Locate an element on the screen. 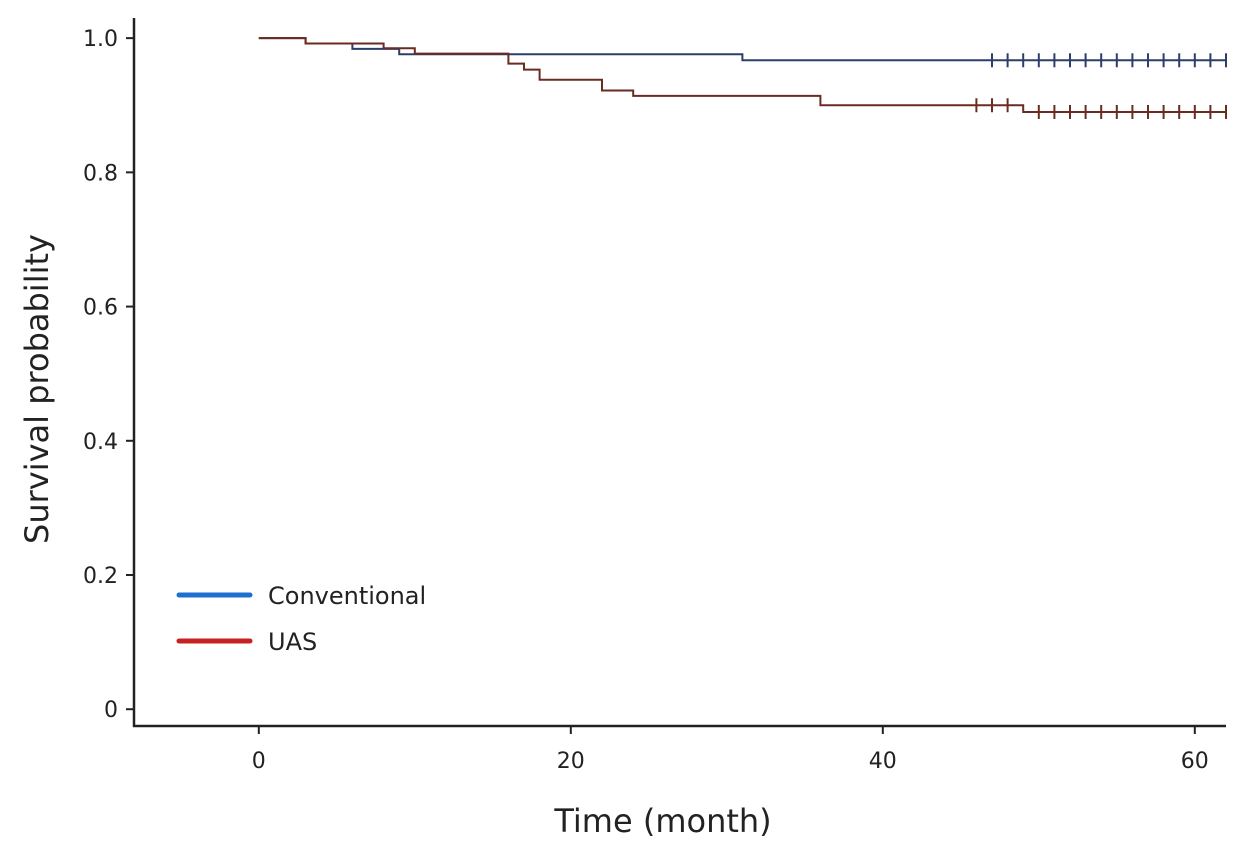 The image size is (1260, 859). x-tick-label: 0 is located at coordinates (259, 761).